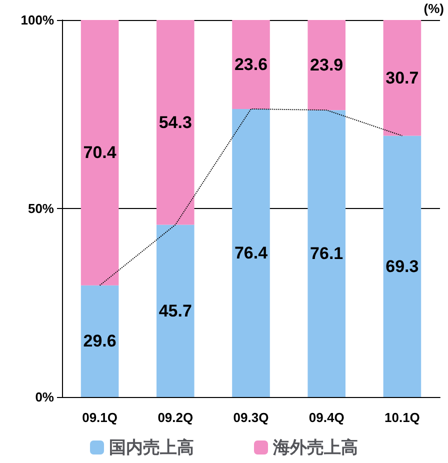 Image resolution: width=448 pixels, height=463 pixels. Describe the element at coordinates (251, 417) in the screenshot. I see `x-tick-label: 09.3Q` at that location.